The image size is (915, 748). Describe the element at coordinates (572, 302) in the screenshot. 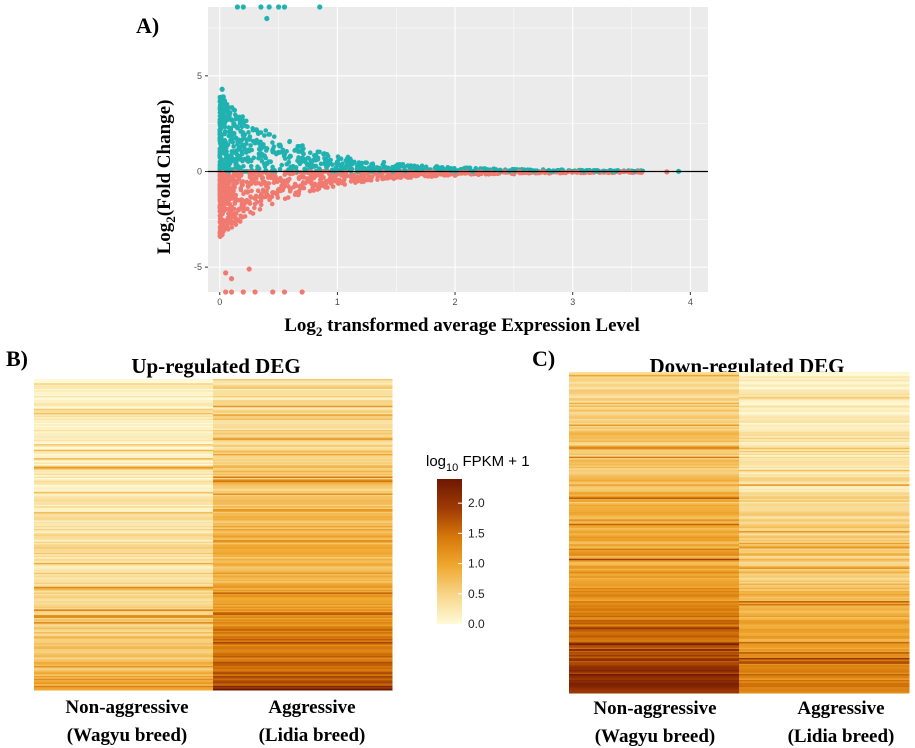

I see `x-tick-label: 3` at that location.